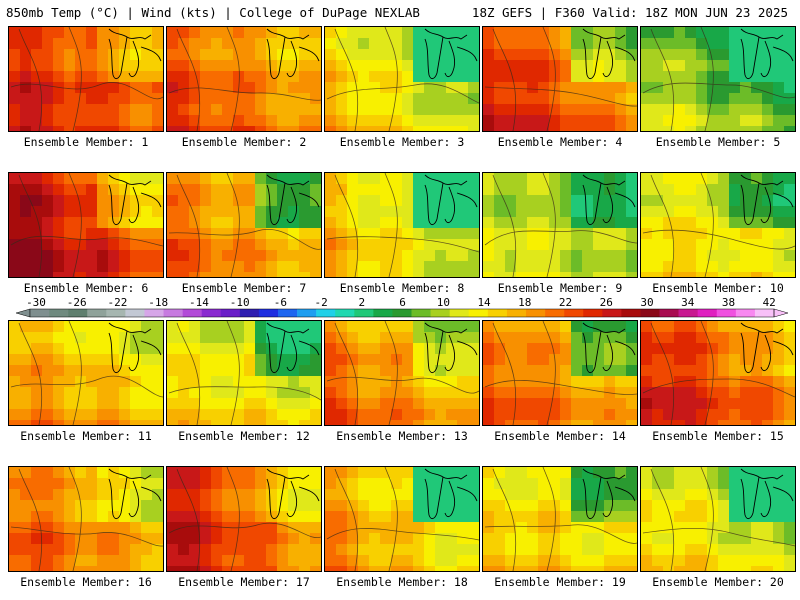  What do you see at coordinates (158, 302) in the screenshot?
I see `colorbar-tick-label: -18` at bounding box center [158, 302].